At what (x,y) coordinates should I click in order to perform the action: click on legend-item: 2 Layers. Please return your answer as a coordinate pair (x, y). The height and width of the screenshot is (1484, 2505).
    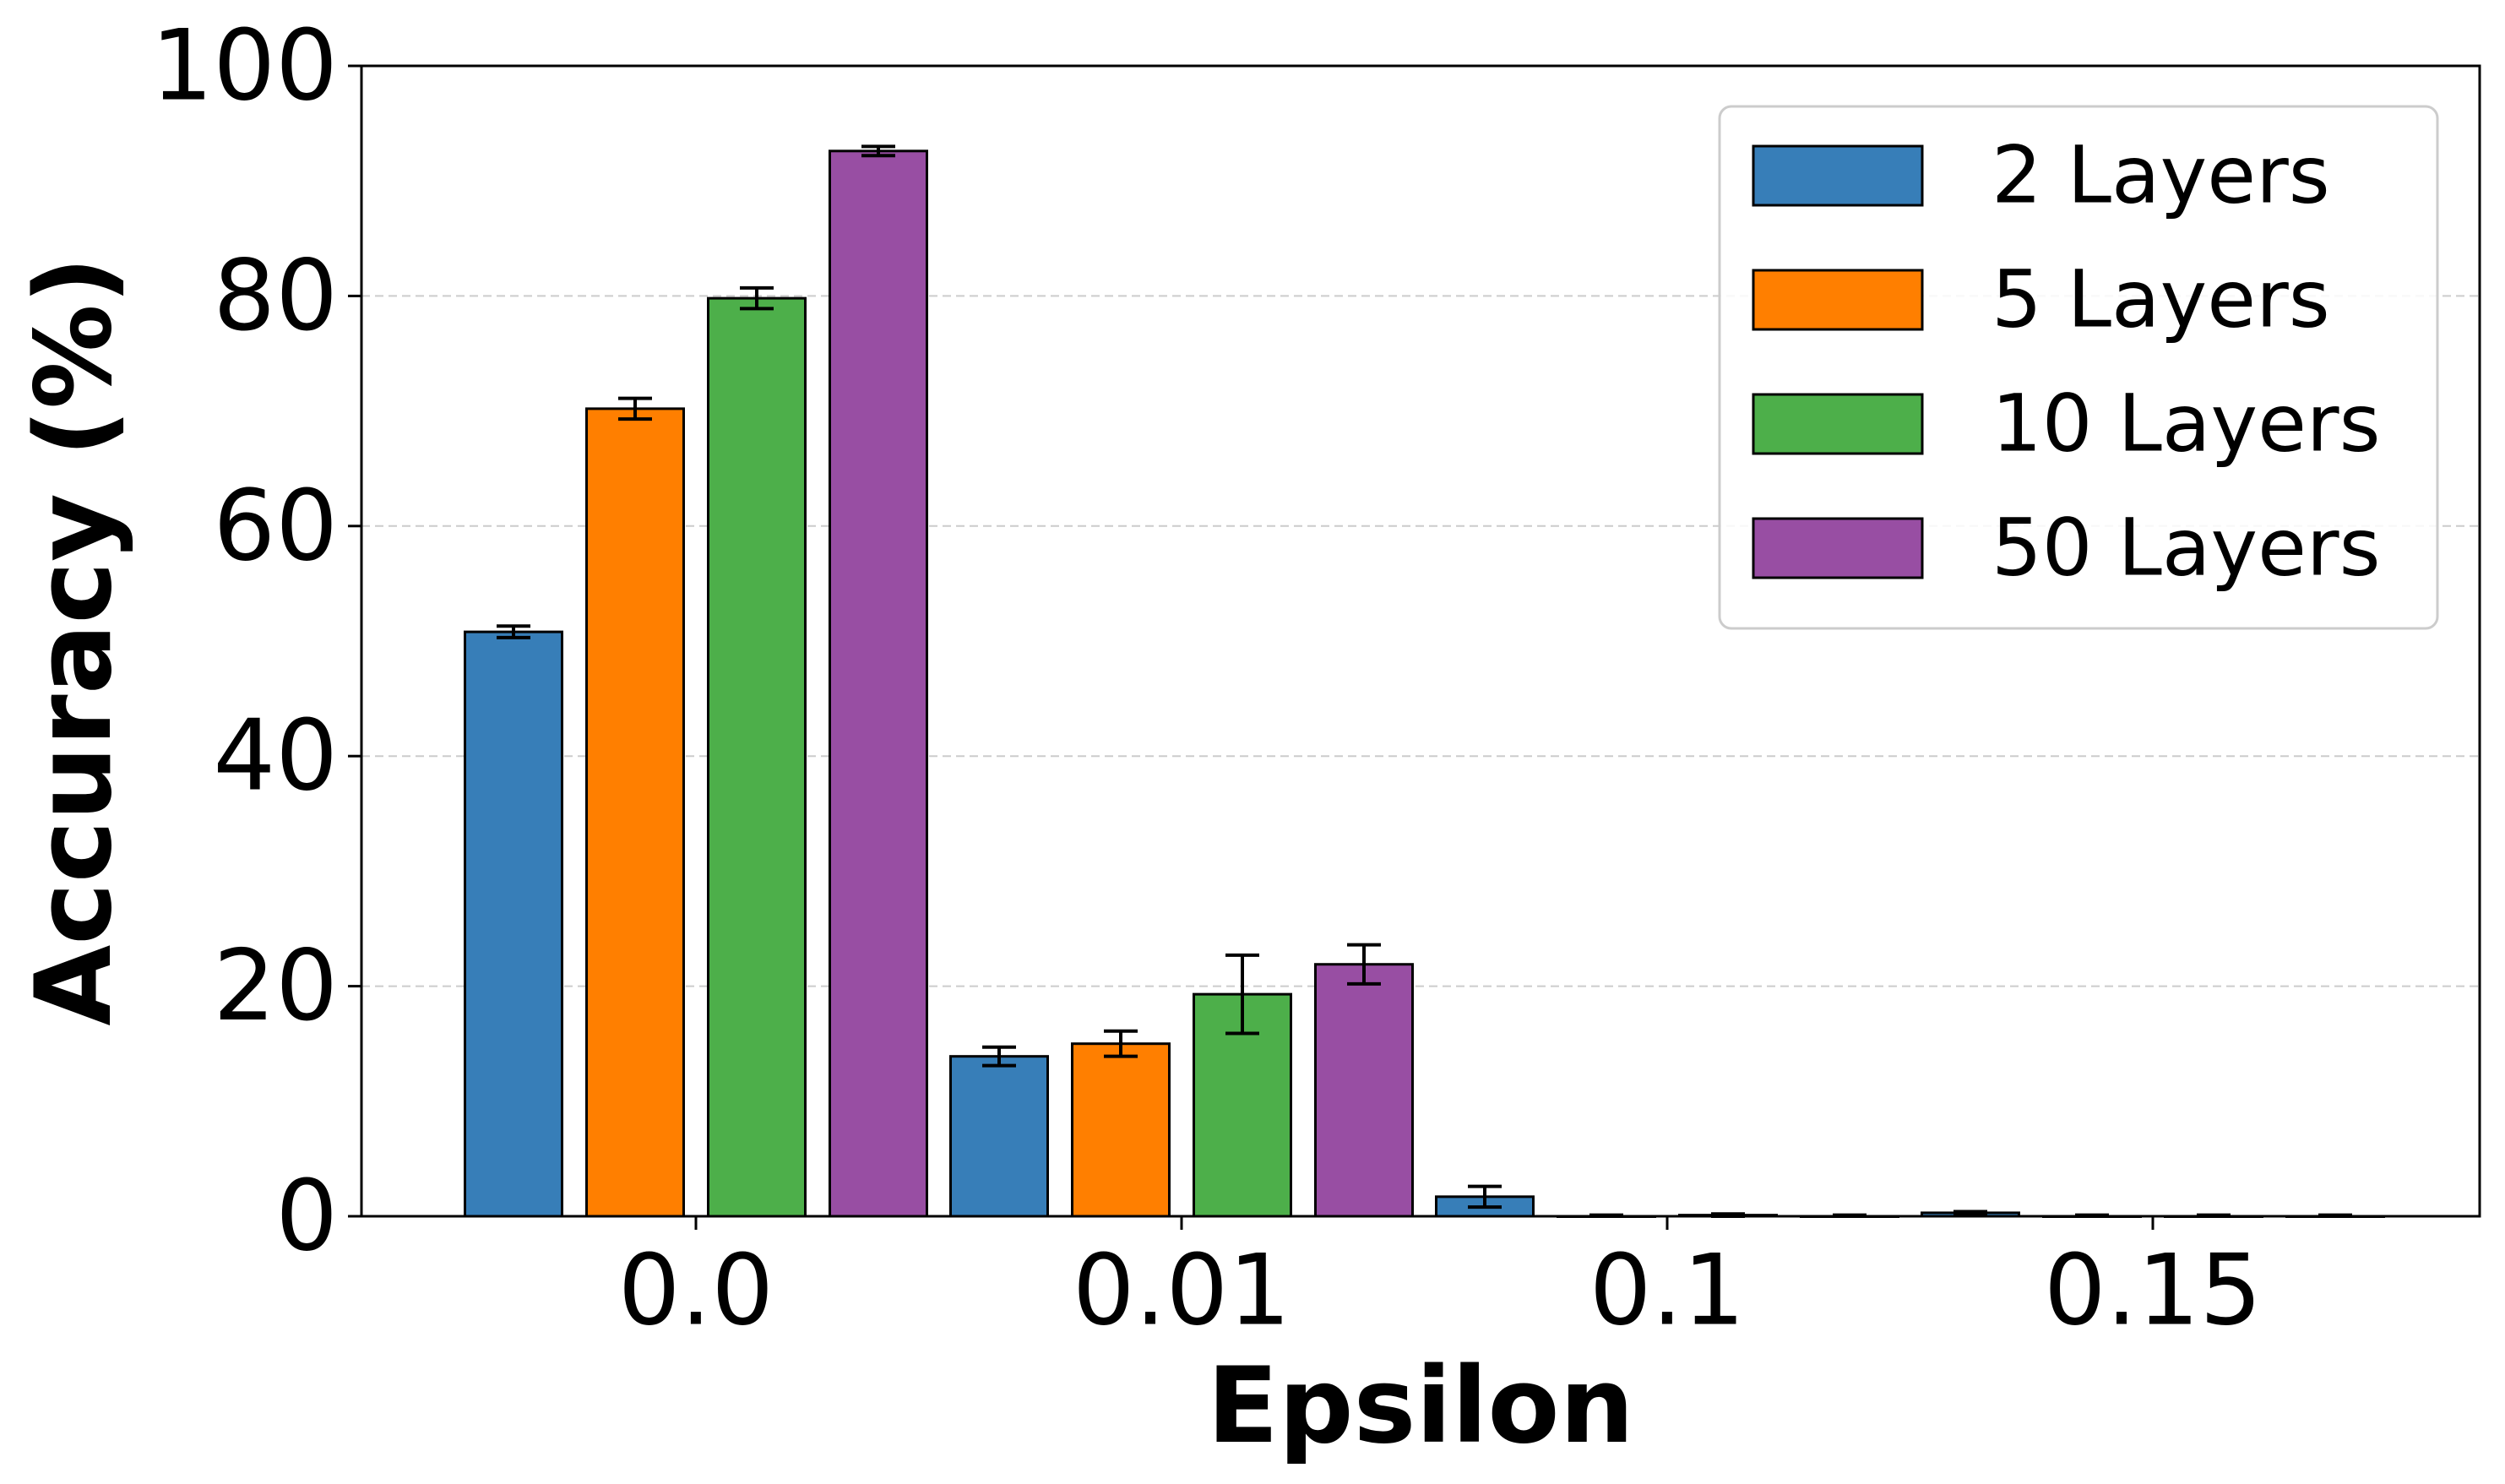
    Looking at the image, I should click on (2041, 176).